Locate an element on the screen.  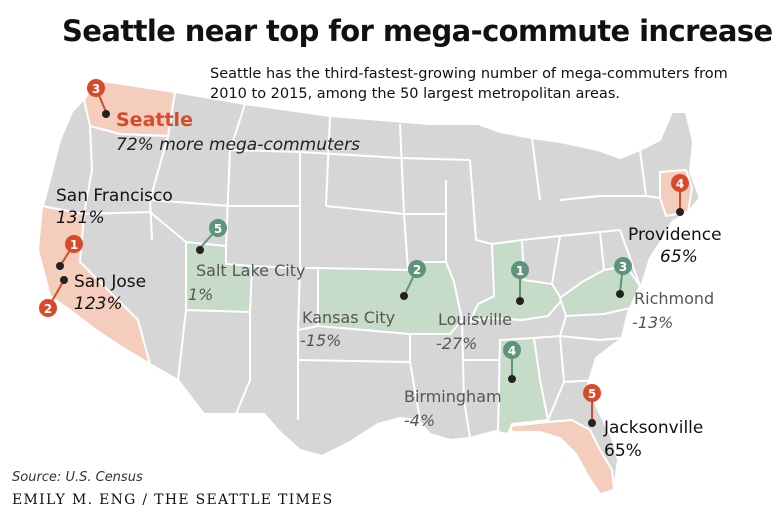
rank-louisville: 1 is located at coordinates (520, 271).